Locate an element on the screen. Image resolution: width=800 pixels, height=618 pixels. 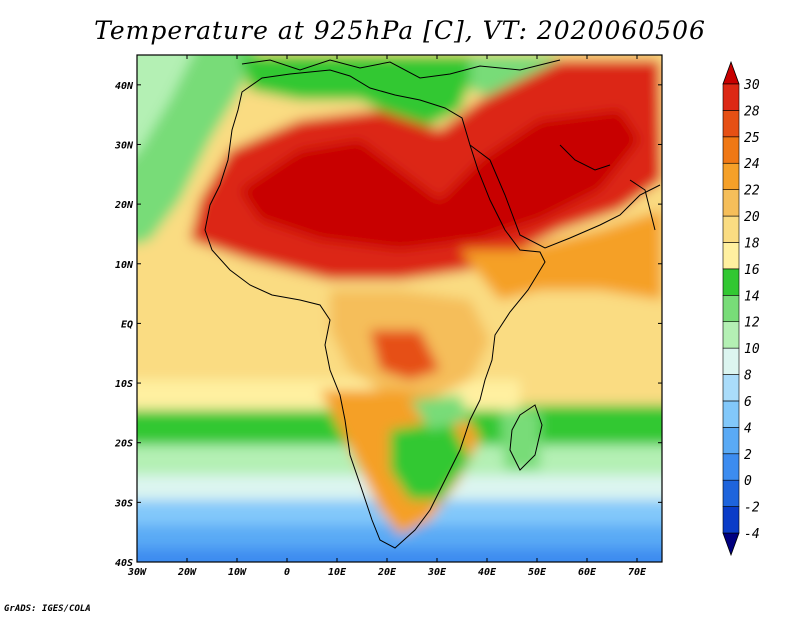
madagascar is located at coordinates (520, 440).